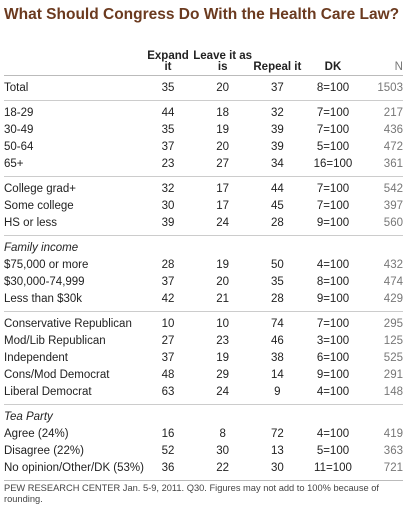 The image size is (407, 517). What do you see at coordinates (16, 87) in the screenshot?
I see `row-label: Total` at bounding box center [16, 87].